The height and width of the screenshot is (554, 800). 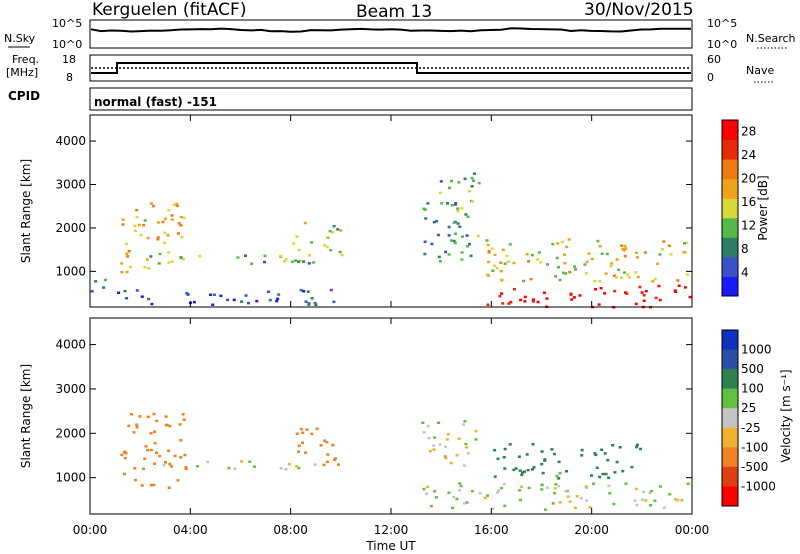 What do you see at coordinates (752, 389) in the screenshot?
I see `colorbar-tick-label: 100` at bounding box center [752, 389].